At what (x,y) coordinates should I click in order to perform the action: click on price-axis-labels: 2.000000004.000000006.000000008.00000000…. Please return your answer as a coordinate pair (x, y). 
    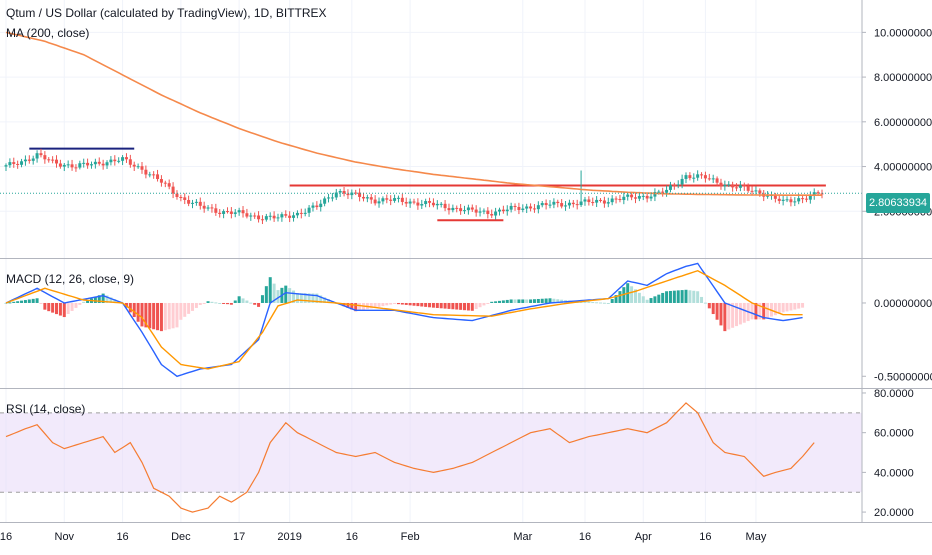
    Looking at the image, I should click on (897, 273).